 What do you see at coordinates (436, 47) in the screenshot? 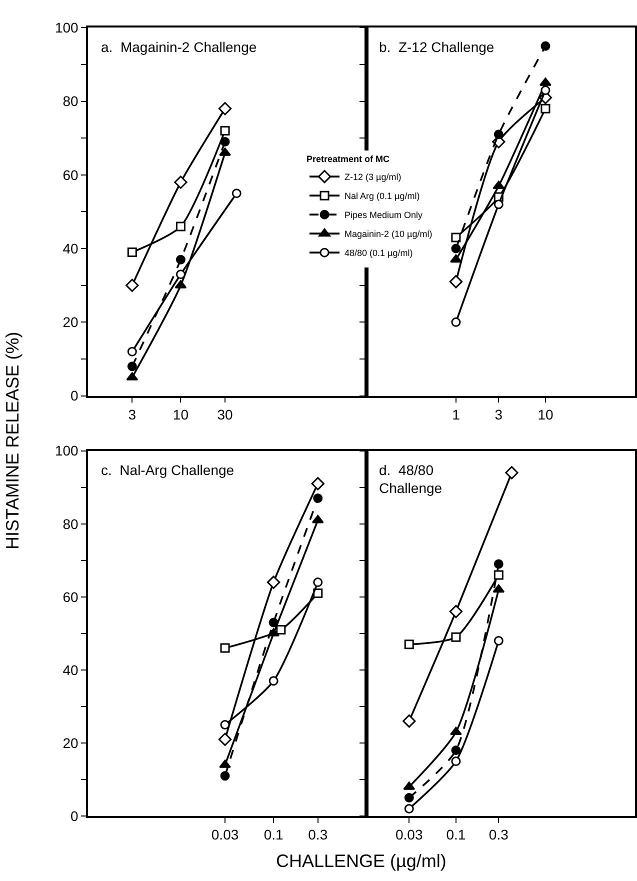
I see `text: b. Z-12 Challenge` at bounding box center [436, 47].